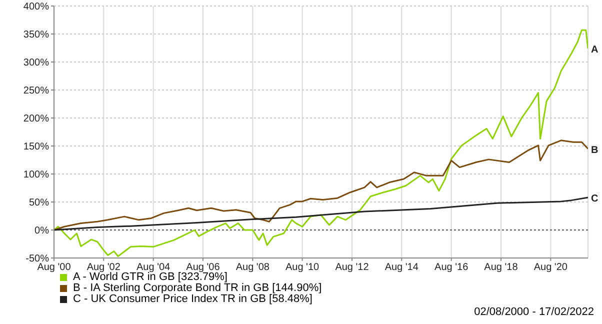  I want to click on x-tick-label: Aug '18, so click(501, 268).